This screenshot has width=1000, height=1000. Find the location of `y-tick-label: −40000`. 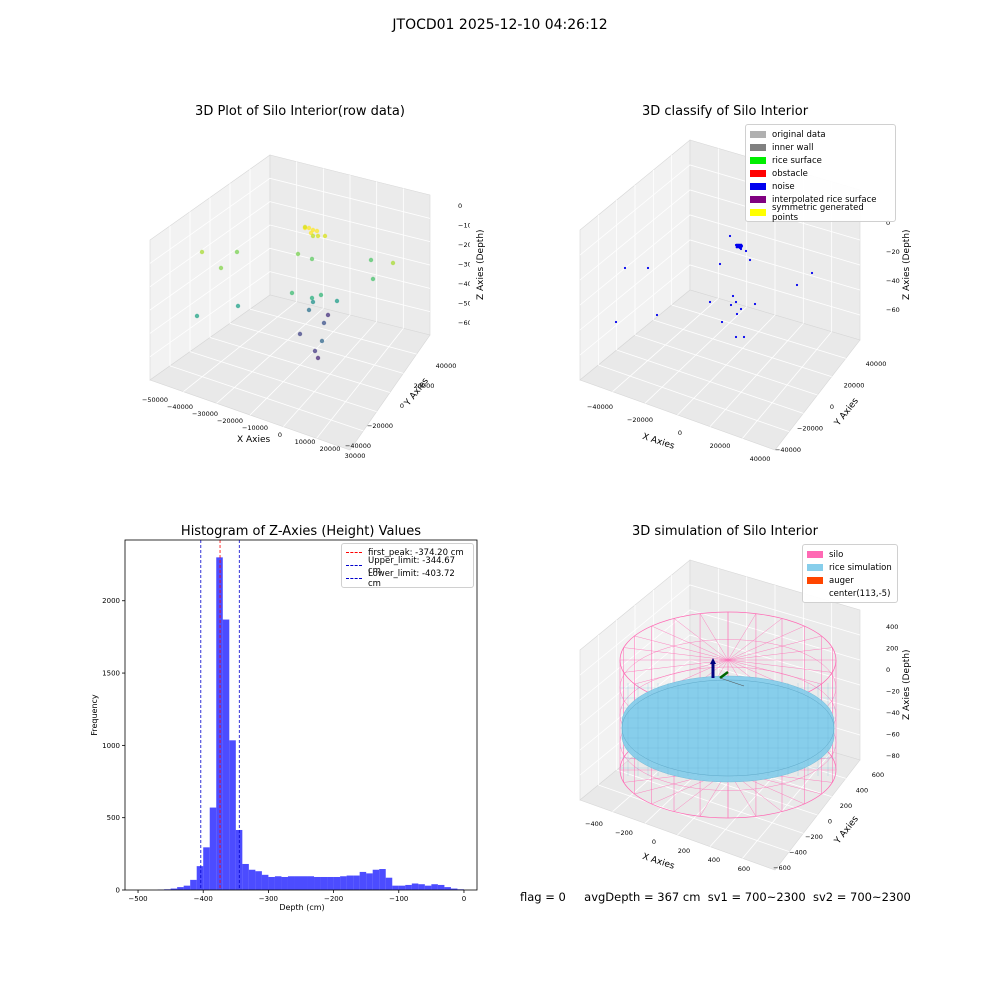

y-tick-label: −40000 is located at coordinates (358, 446).